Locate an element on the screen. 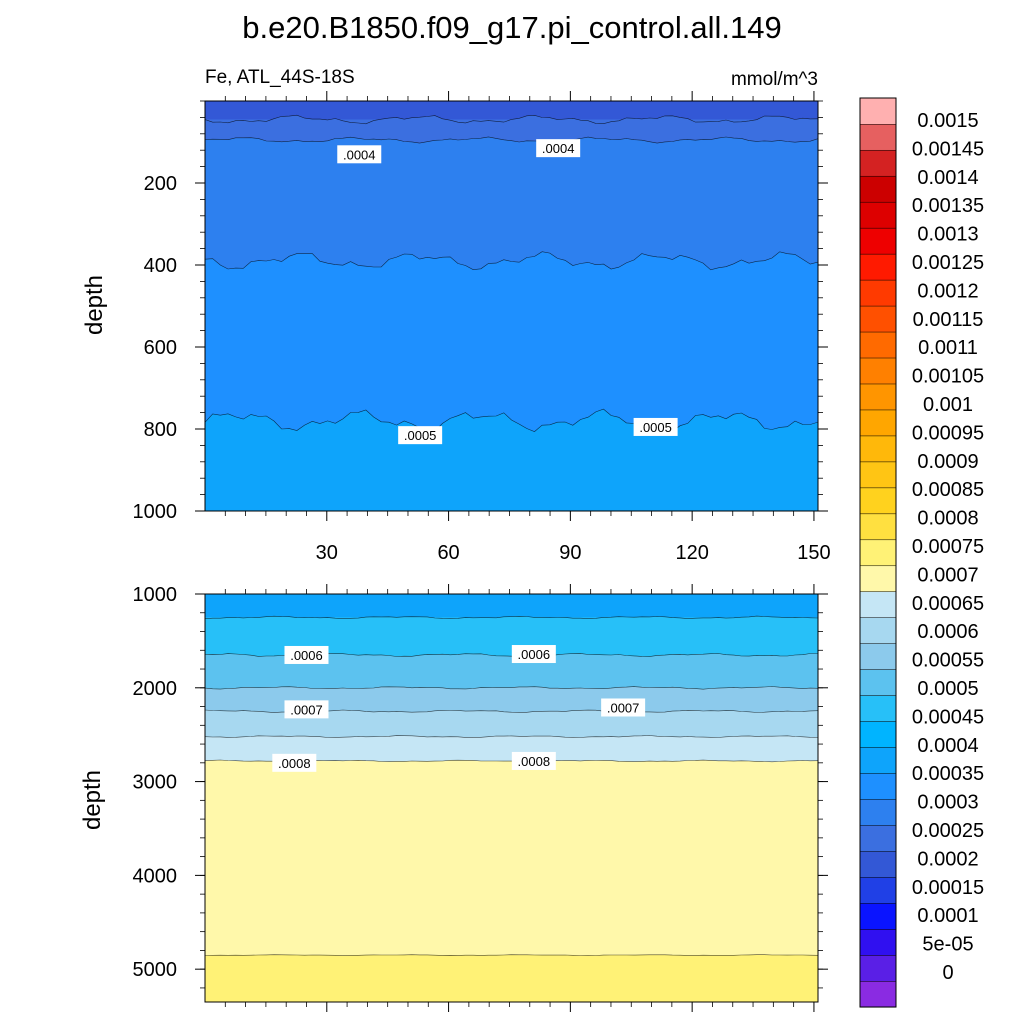  colorbar-label: 0.00045 is located at coordinates (948, 717).